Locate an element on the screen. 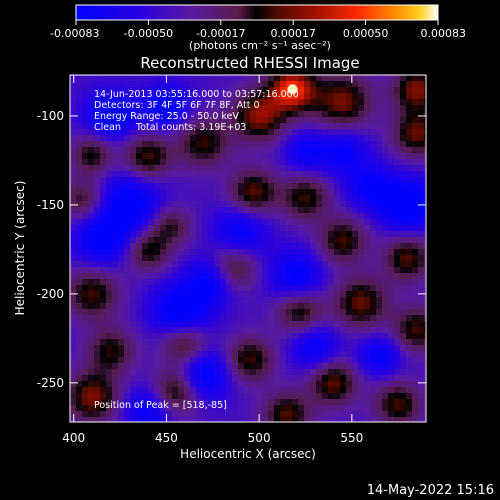 Image resolution: width=500 pixels, height=500 pixels. x-tick-label: 400 is located at coordinates (73, 438).